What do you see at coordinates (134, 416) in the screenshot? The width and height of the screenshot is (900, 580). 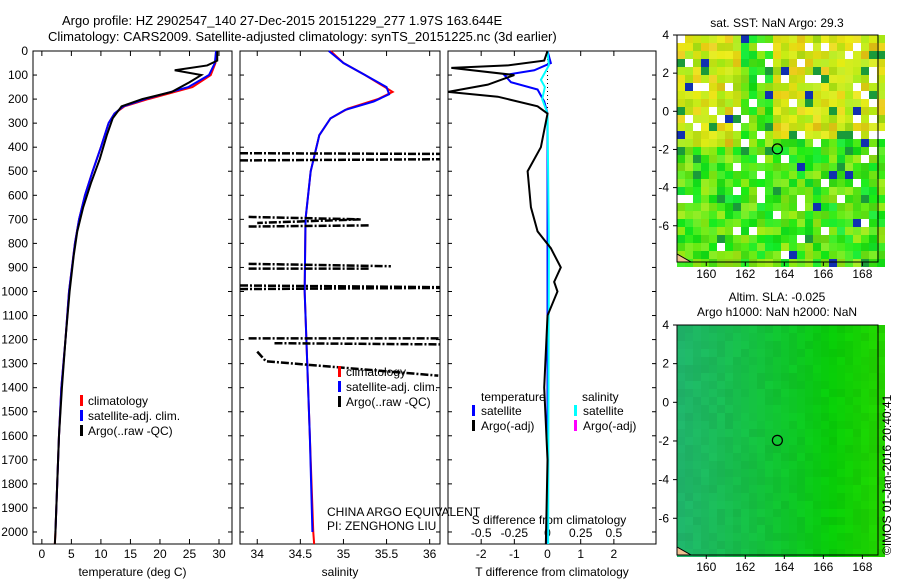 I see `temperature-legend-label: satellite-adj. clim.` at bounding box center [134, 416].